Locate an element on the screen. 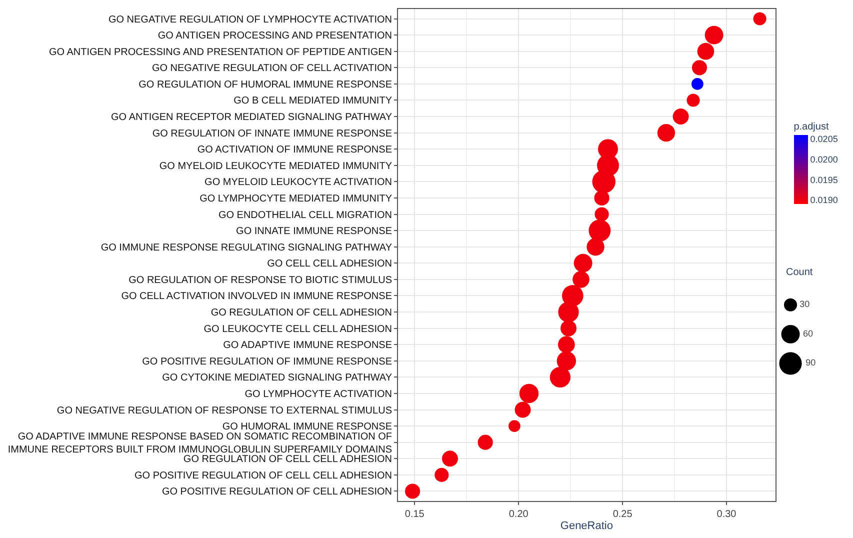 The width and height of the screenshot is (853, 538). color-bar-label: 0.0205 is located at coordinates (824, 139).